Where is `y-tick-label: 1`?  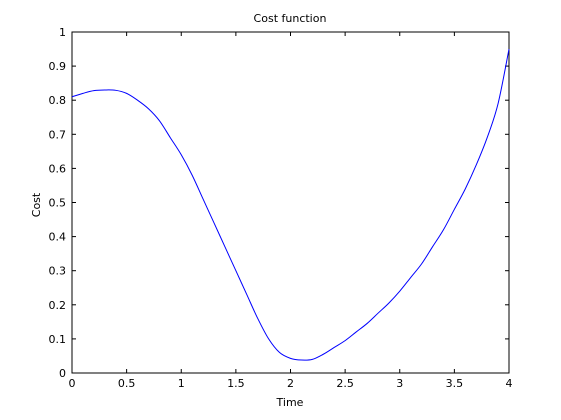 y-tick-label: 1 is located at coordinates (62, 32).